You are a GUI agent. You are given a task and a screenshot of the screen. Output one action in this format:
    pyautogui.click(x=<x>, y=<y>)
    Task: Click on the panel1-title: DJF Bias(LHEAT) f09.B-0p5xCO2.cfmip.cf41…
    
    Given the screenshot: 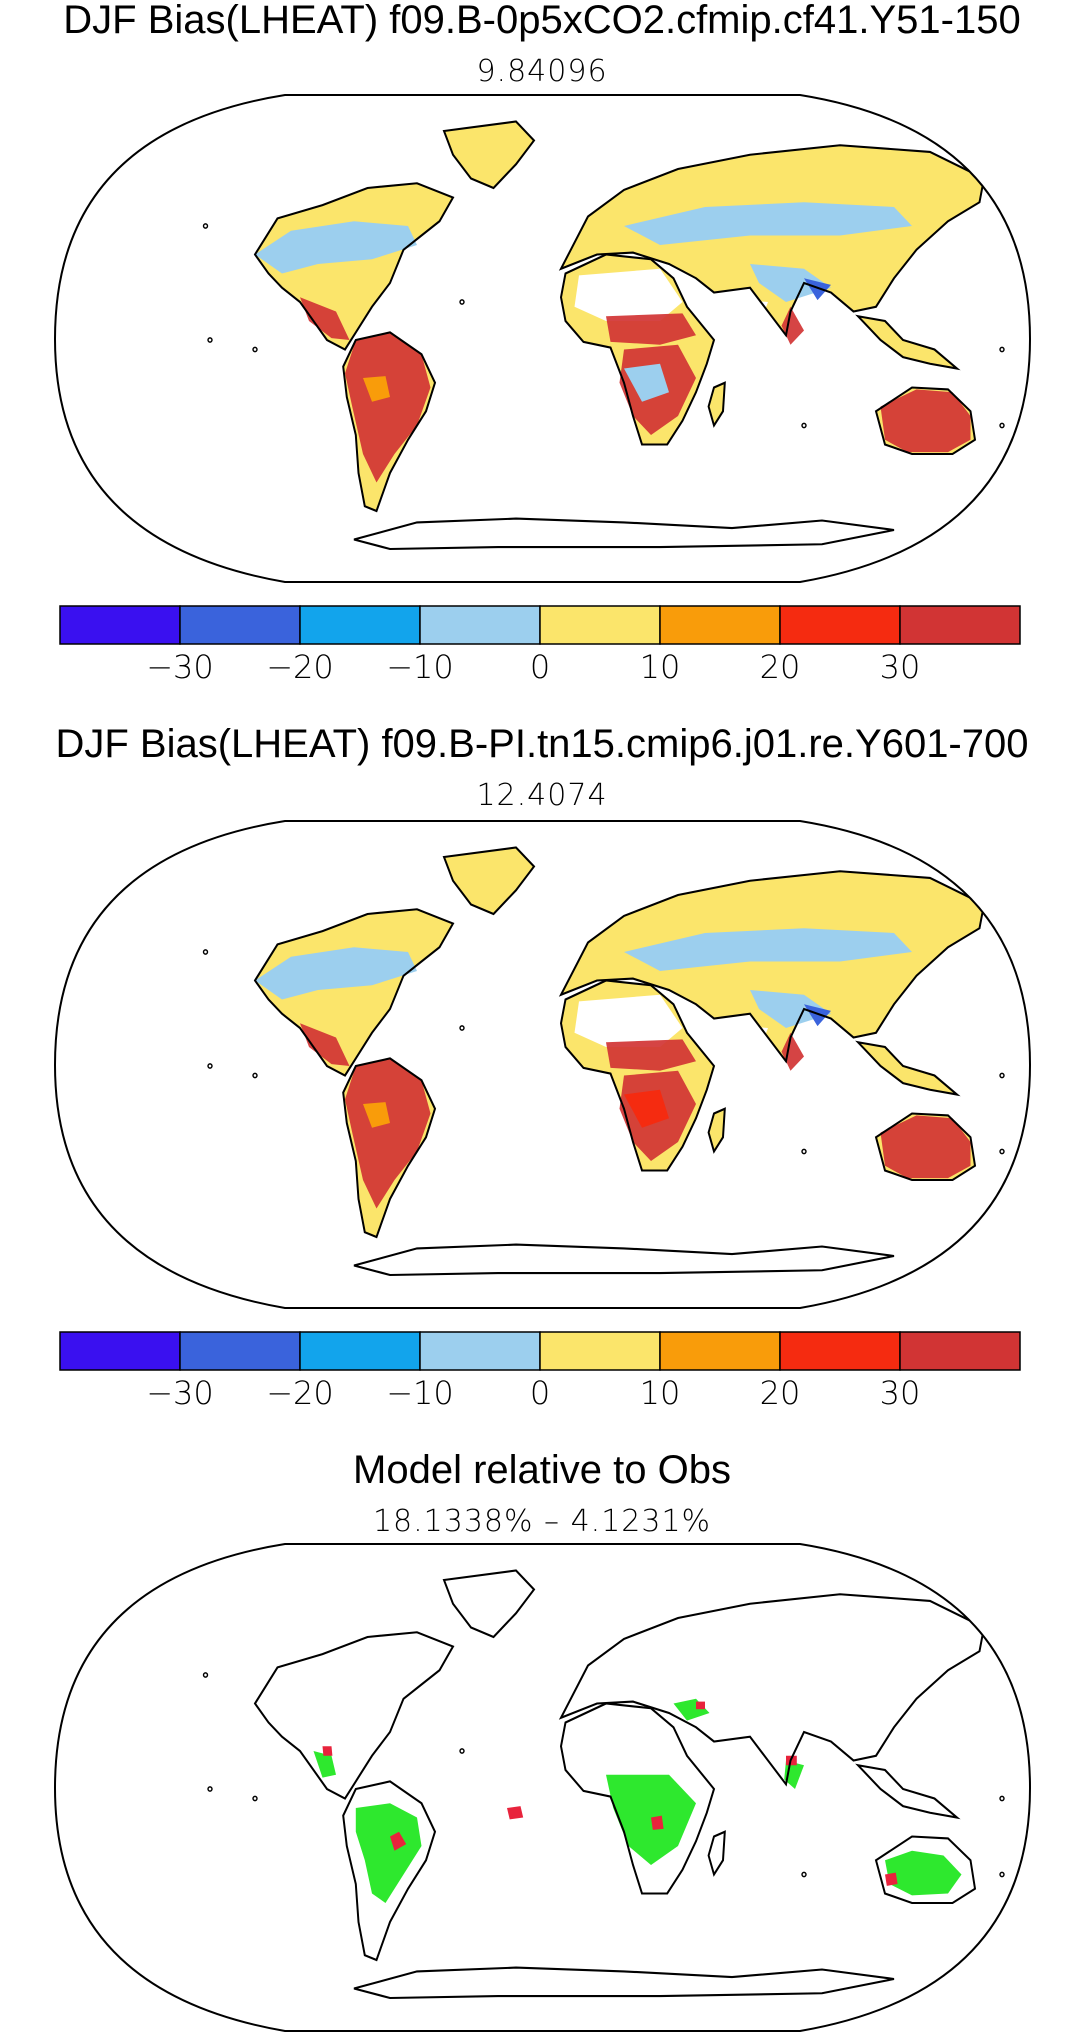 What is the action you would take?
    pyautogui.click(x=542, y=21)
    